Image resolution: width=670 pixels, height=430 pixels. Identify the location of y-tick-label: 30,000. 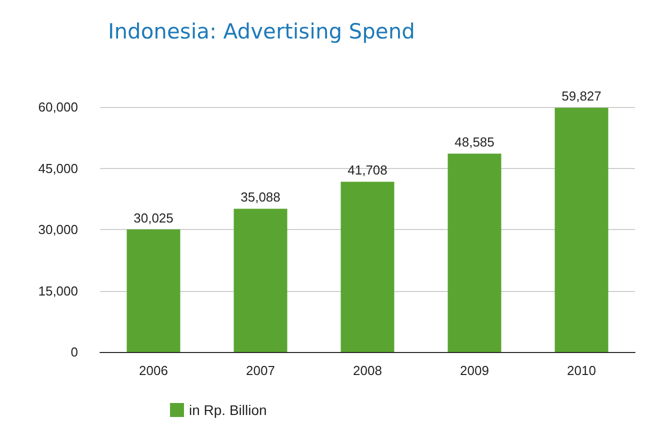
(58, 229).